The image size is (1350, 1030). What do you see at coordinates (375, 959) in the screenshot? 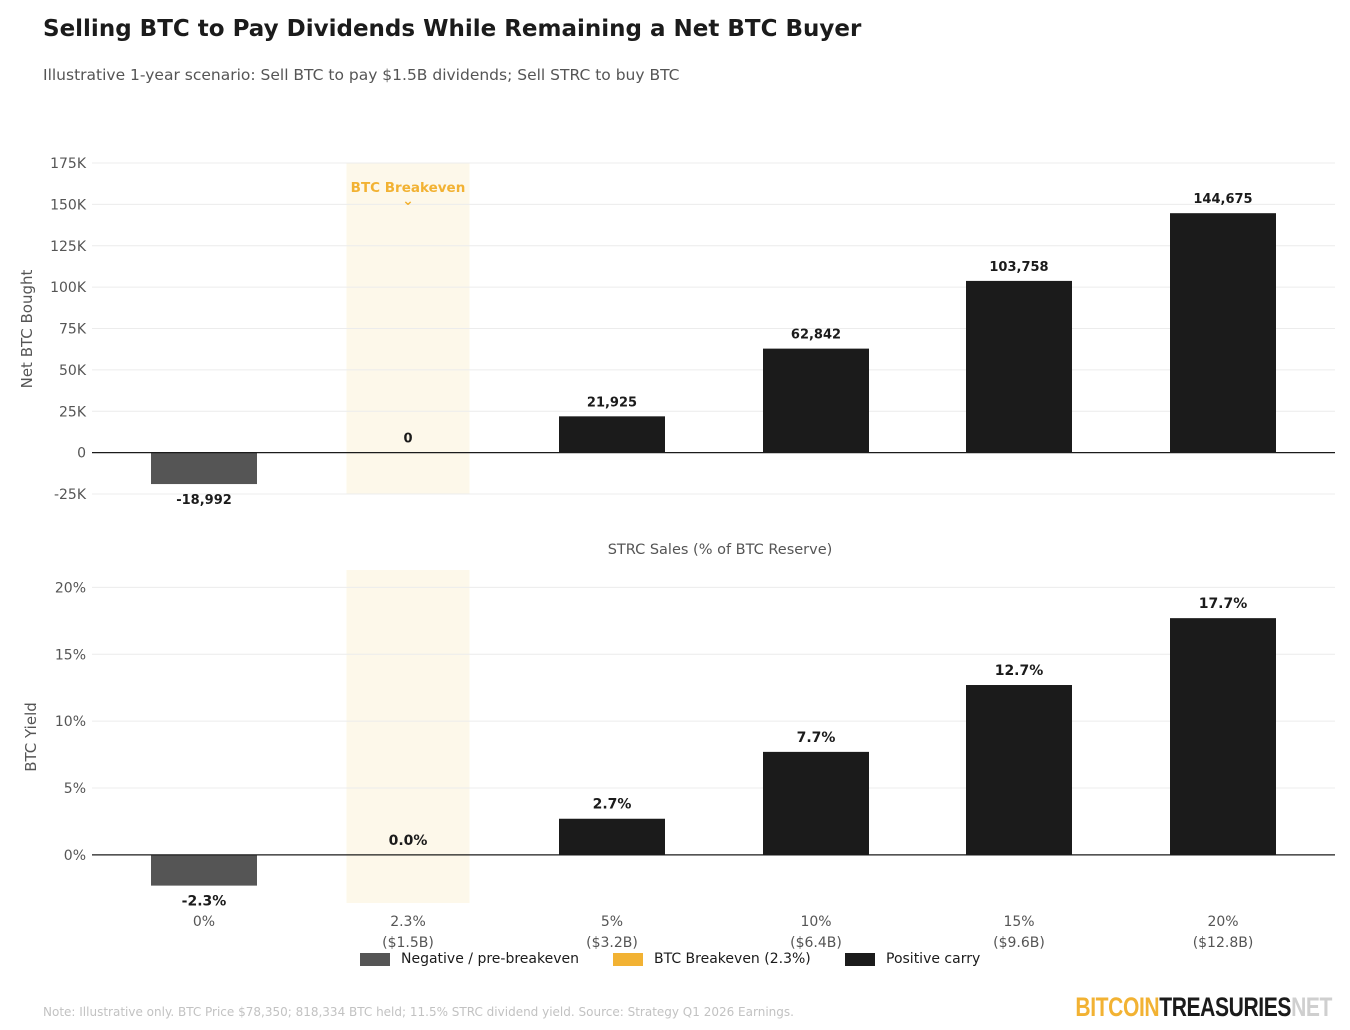
I see `legend-swatch-negative` at bounding box center [375, 959].